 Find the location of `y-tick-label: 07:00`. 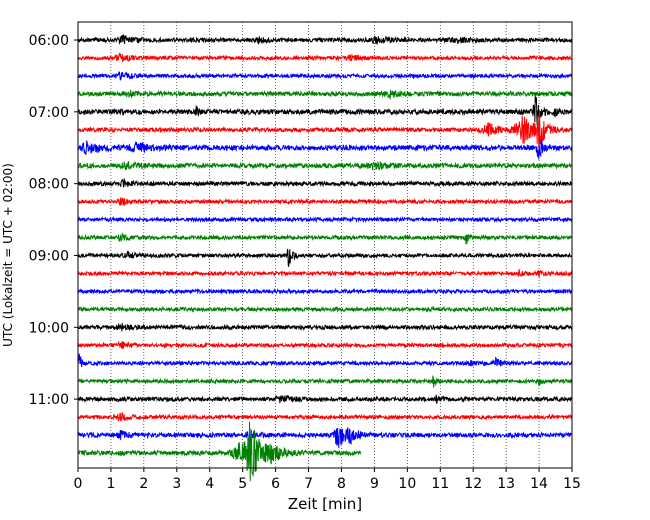

y-tick-label: 07:00 is located at coordinates (49, 113).